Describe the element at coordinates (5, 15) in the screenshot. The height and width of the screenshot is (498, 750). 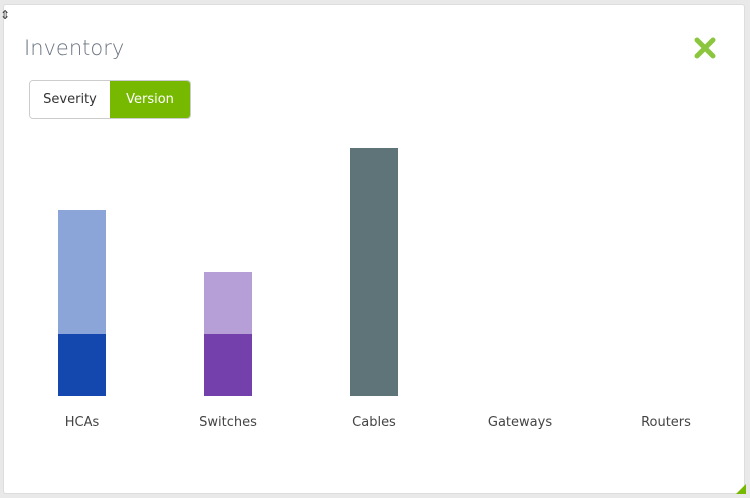
I see `cursor-icon: ⇕` at that location.